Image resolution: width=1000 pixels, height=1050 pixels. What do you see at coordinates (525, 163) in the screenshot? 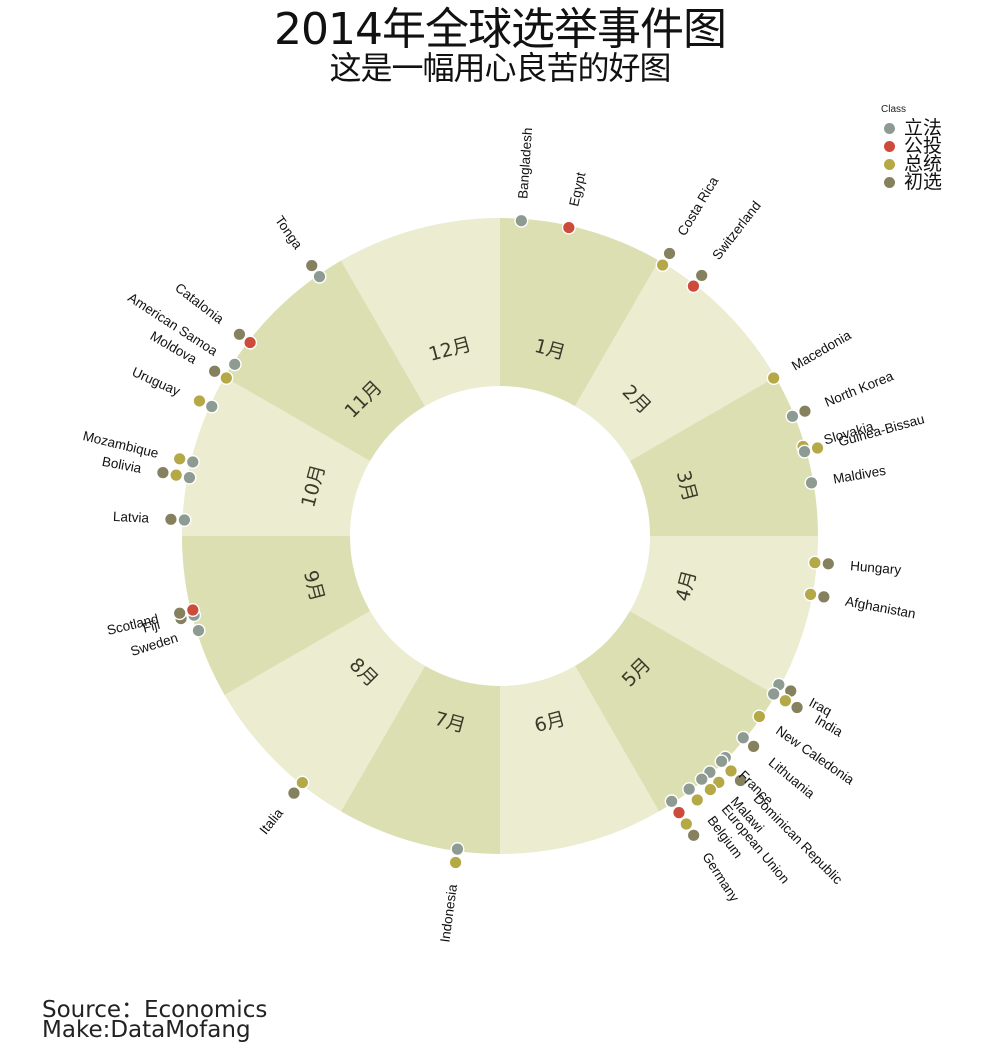
I see `country-label: Bangladesh` at bounding box center [525, 163].